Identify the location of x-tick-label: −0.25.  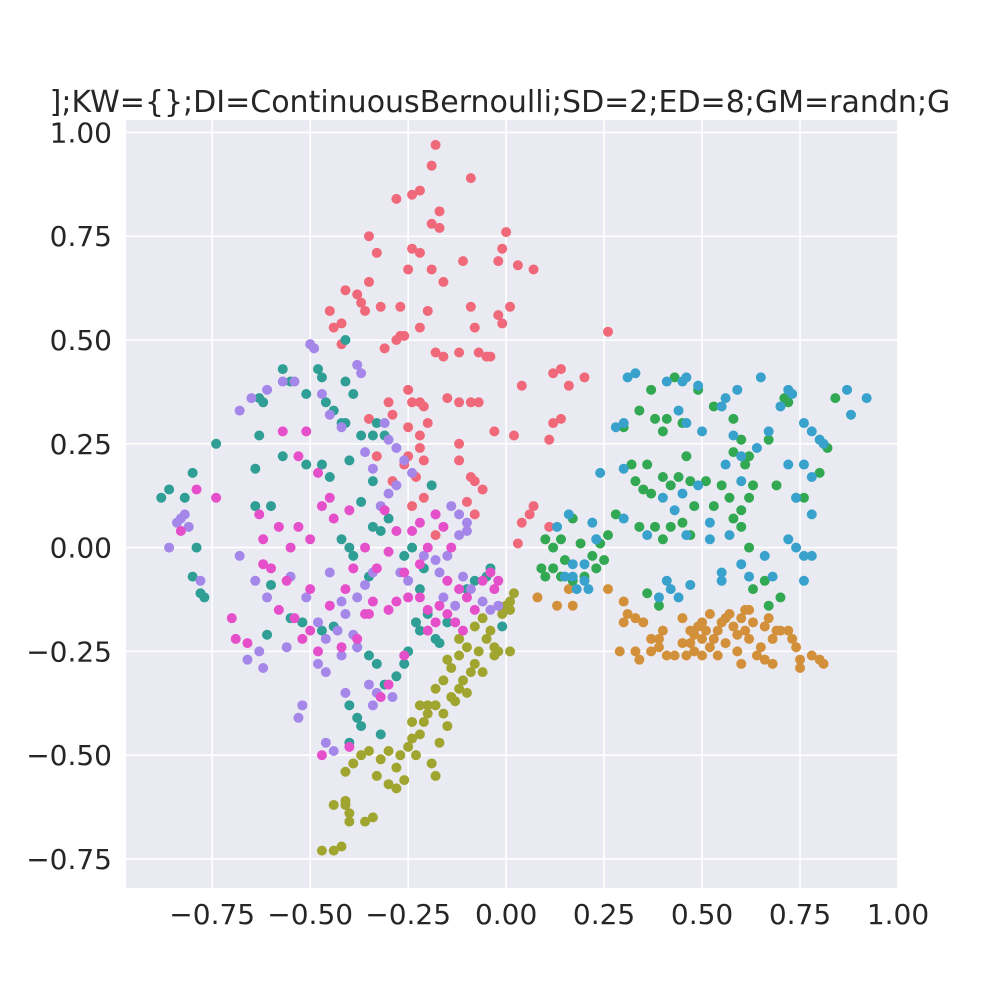
(408, 914).